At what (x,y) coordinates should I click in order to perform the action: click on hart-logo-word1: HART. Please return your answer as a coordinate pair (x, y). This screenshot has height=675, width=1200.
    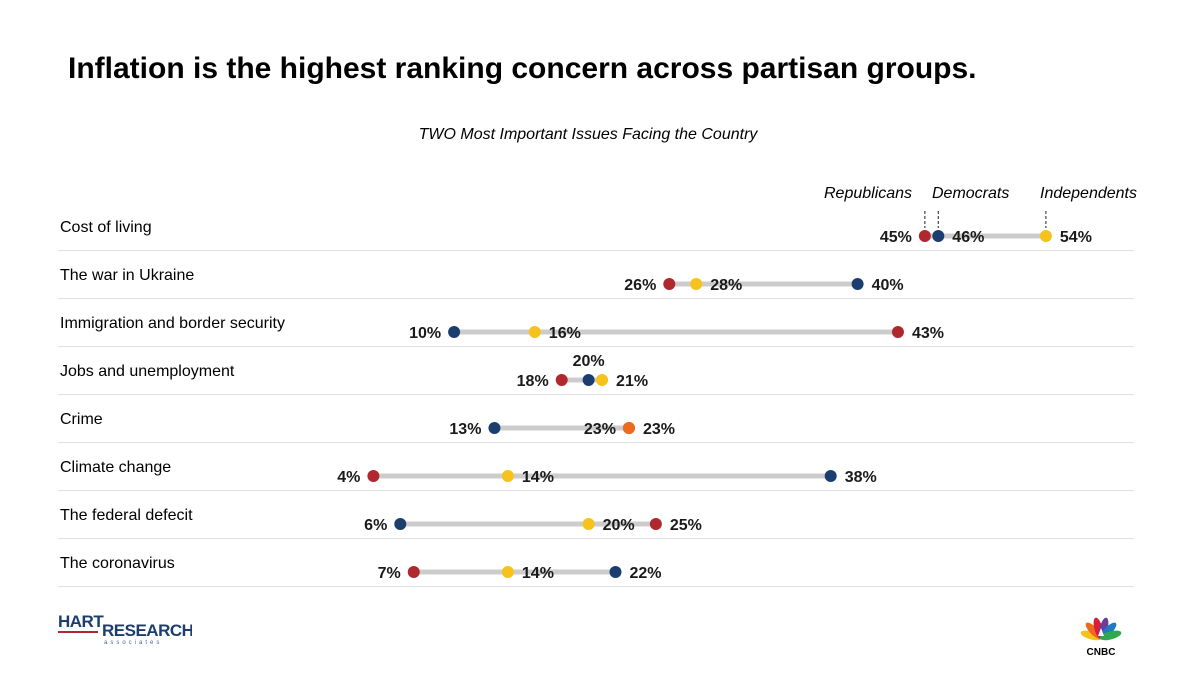
    Looking at the image, I should click on (81, 622).